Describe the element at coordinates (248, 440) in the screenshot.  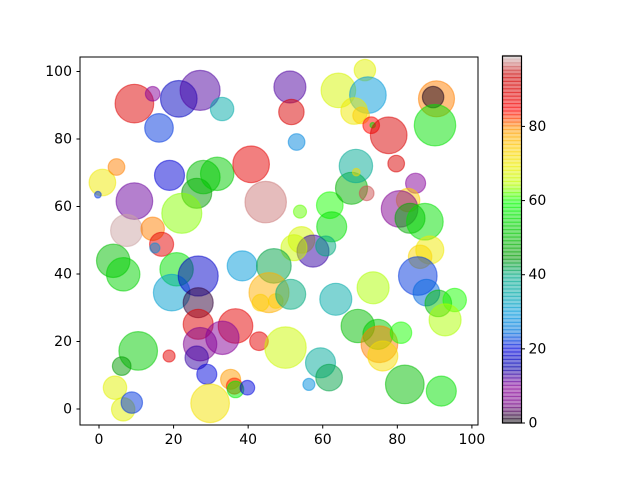
I see `x-tick-label: 40` at that location.